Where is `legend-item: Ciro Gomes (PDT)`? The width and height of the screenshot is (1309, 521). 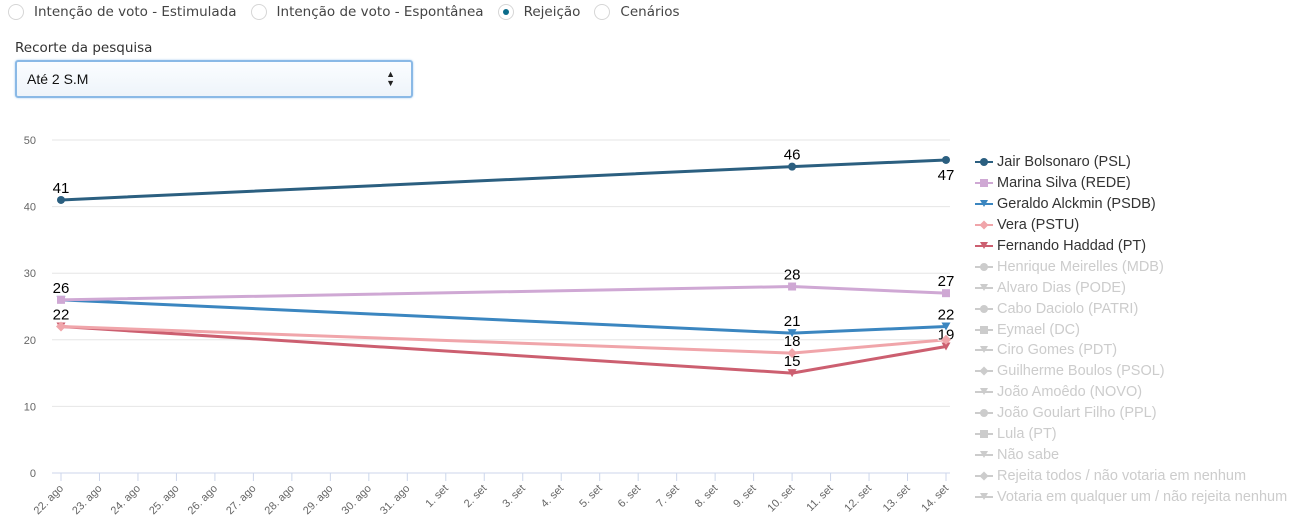 legend-item: Ciro Gomes (PDT) is located at coordinates (1131, 350).